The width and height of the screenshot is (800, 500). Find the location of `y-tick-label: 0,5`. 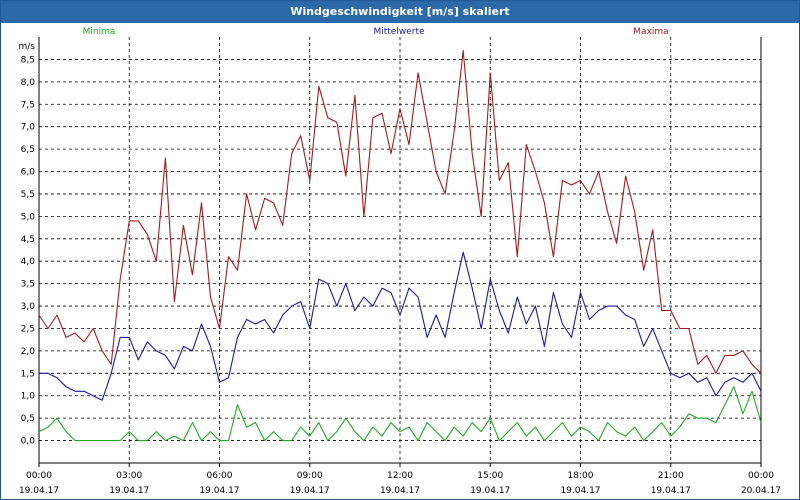

y-tick-label: 0,5 is located at coordinates (28, 419).